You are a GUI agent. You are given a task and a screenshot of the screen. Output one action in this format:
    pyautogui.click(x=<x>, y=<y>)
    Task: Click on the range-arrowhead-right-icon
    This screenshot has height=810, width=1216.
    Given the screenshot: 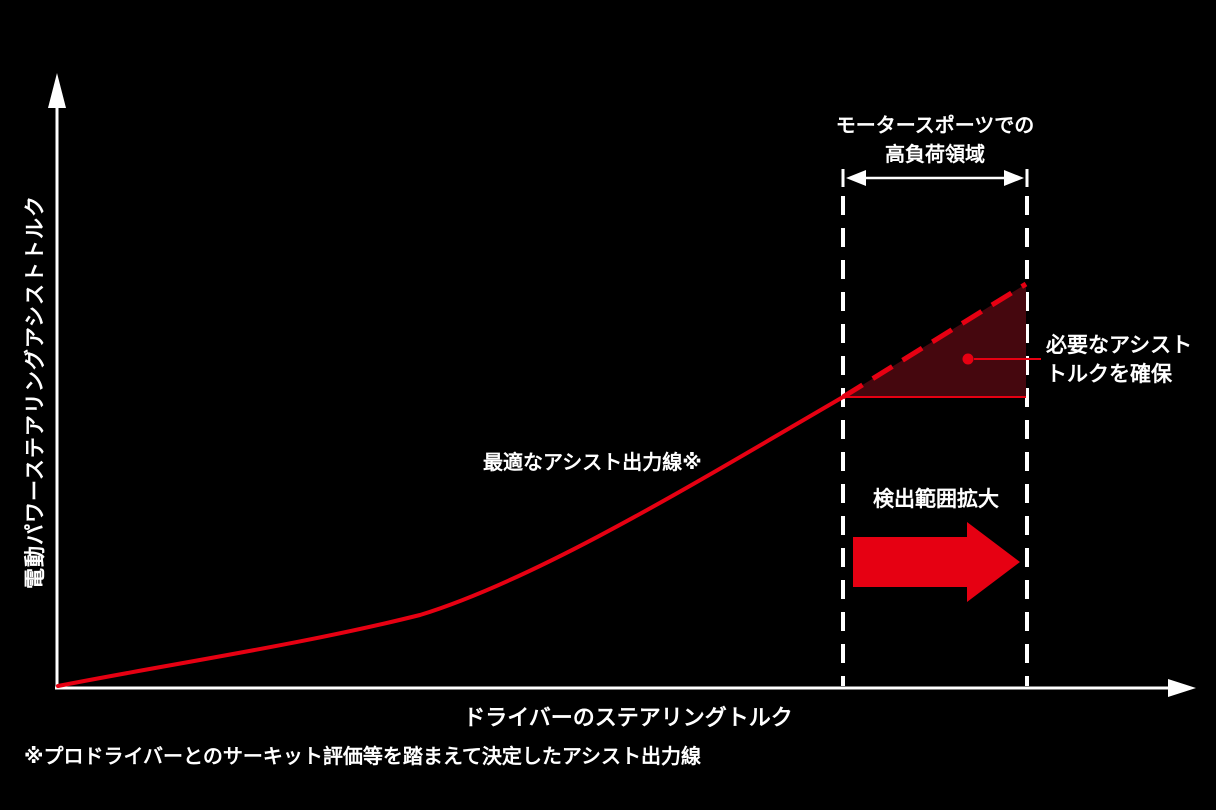 What is the action you would take?
    pyautogui.click(x=1014, y=178)
    